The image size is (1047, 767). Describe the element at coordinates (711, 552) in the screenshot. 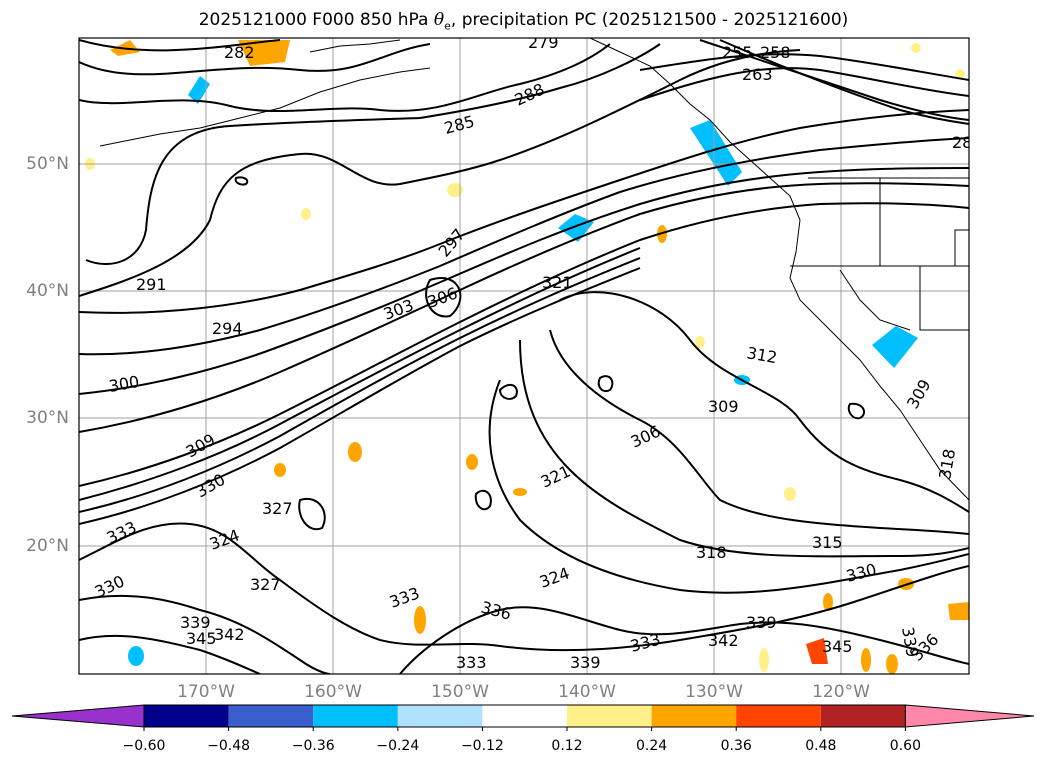

I see `contour-label: 318` at that location.